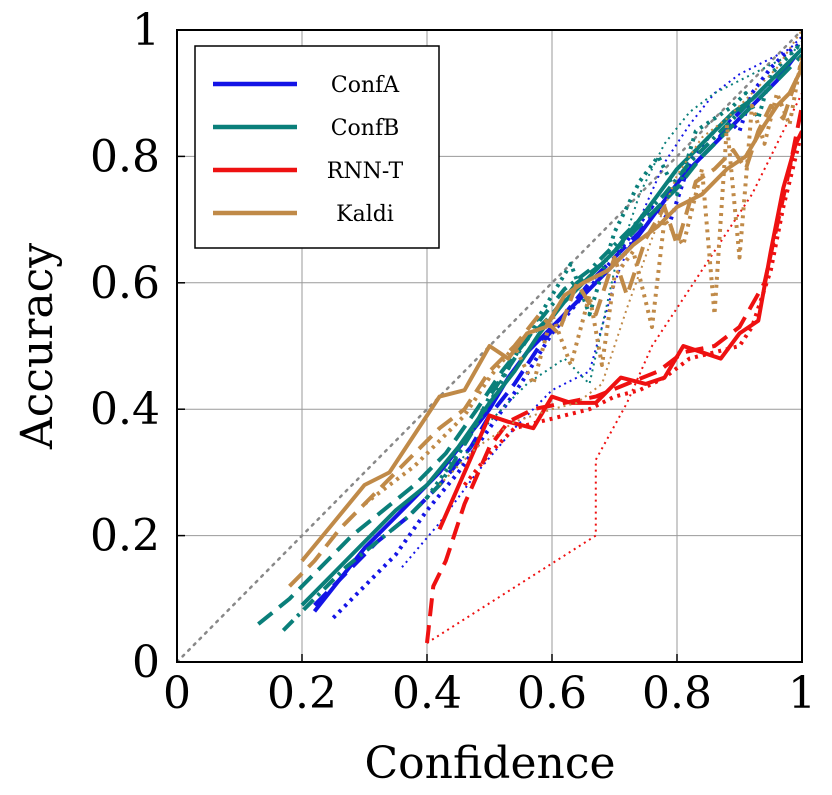  I want to click on x-tick-labels: 0 0.2 0.4 0.6 0.8 1, so click(489, 693).